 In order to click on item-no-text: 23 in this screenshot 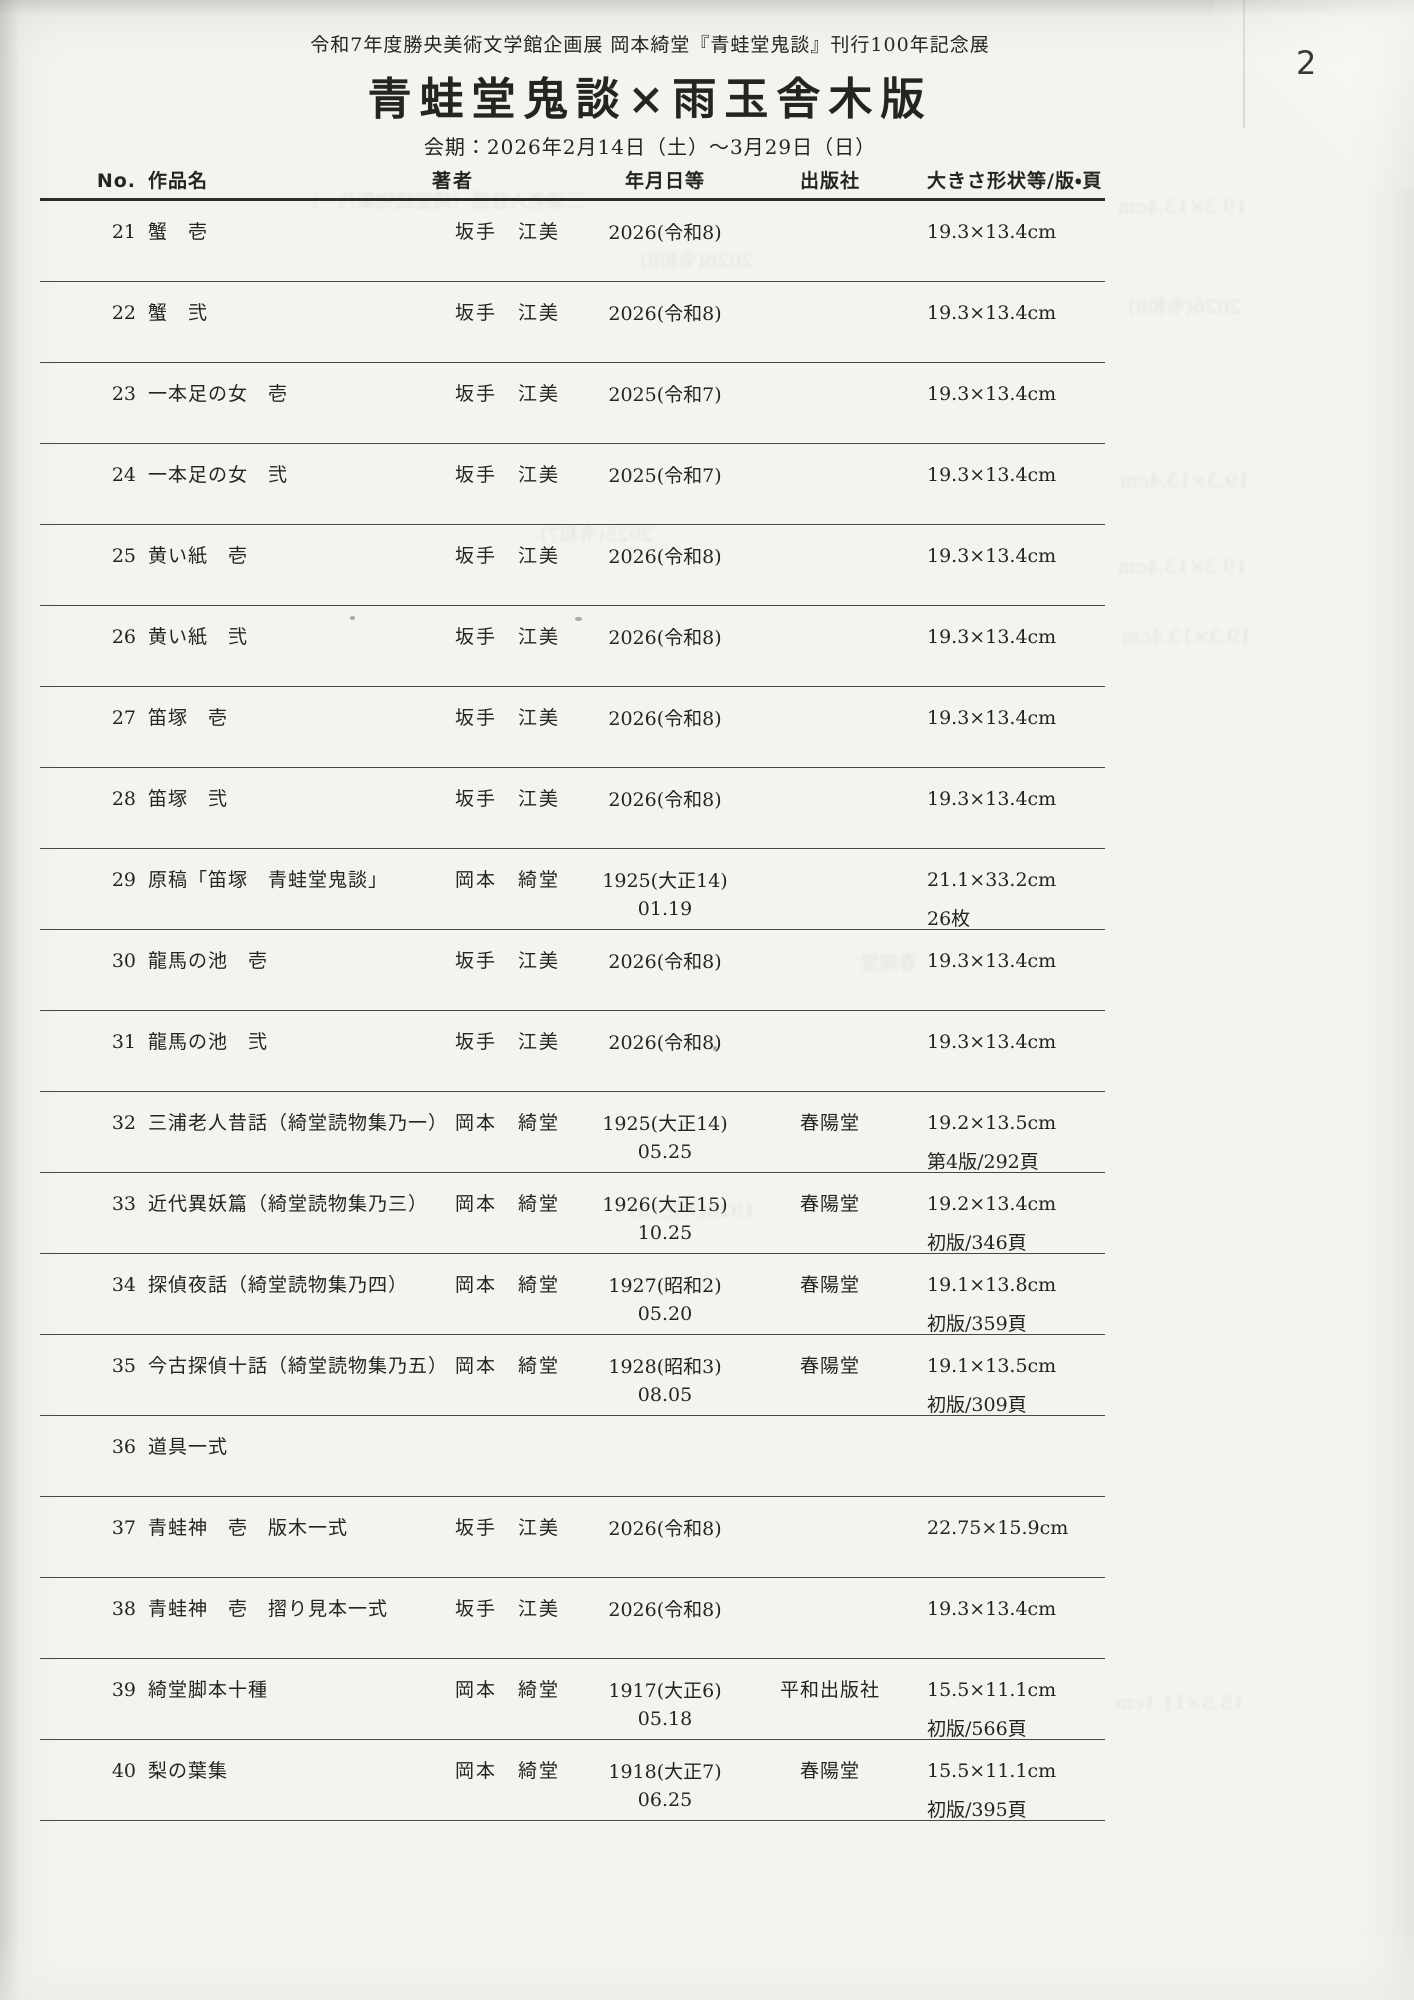, I will do `click(123, 394)`.